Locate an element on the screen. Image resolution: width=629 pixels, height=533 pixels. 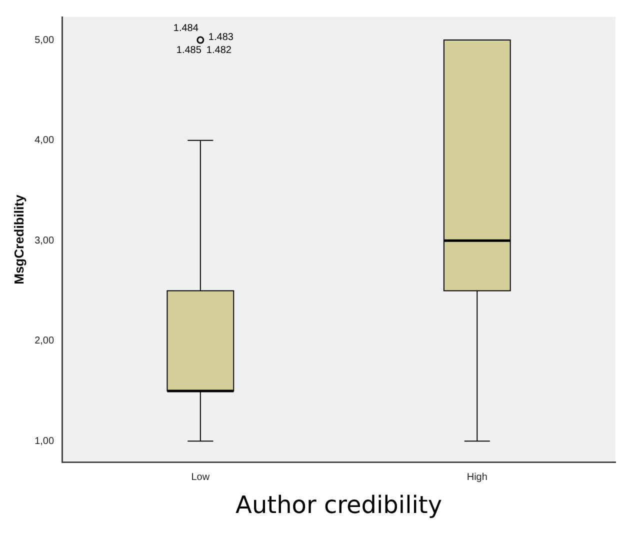
annotation: 1.484 is located at coordinates (186, 28).